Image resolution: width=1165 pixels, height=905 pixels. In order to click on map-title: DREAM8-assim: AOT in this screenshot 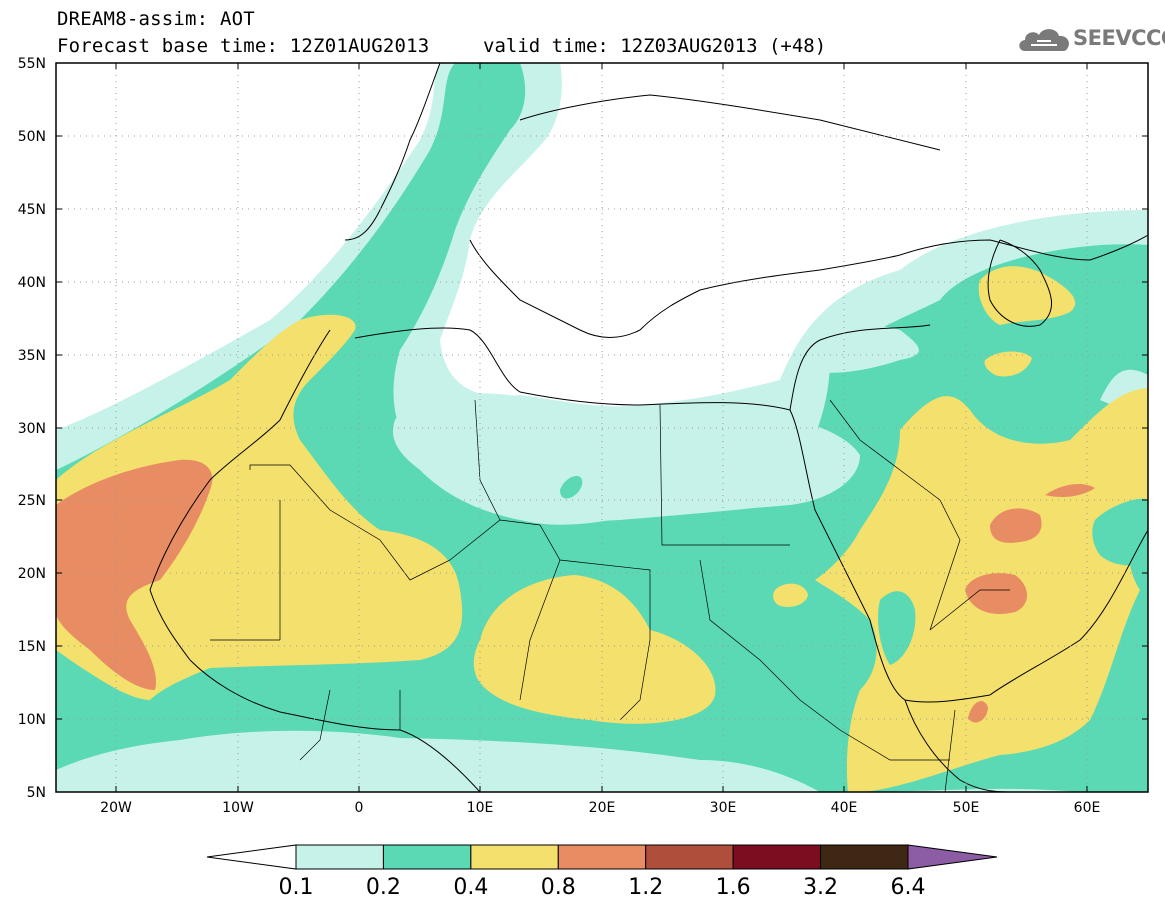, I will do `click(156, 19)`.